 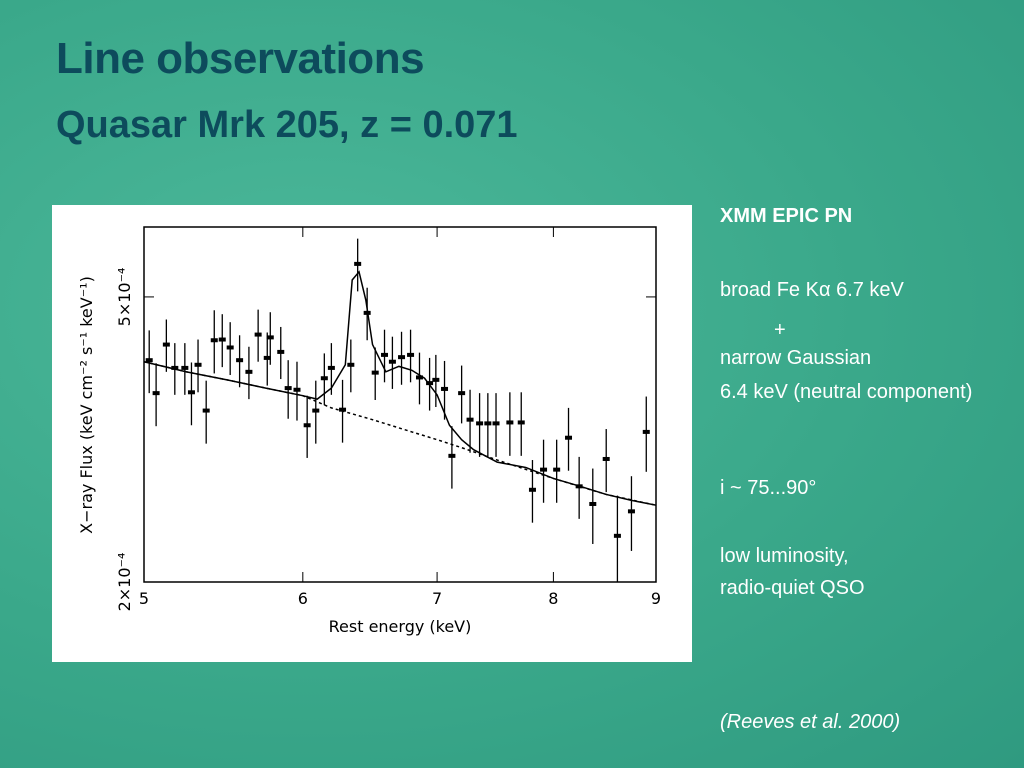 I want to click on citation: (Reeves et al. 2000), so click(x=810, y=722).